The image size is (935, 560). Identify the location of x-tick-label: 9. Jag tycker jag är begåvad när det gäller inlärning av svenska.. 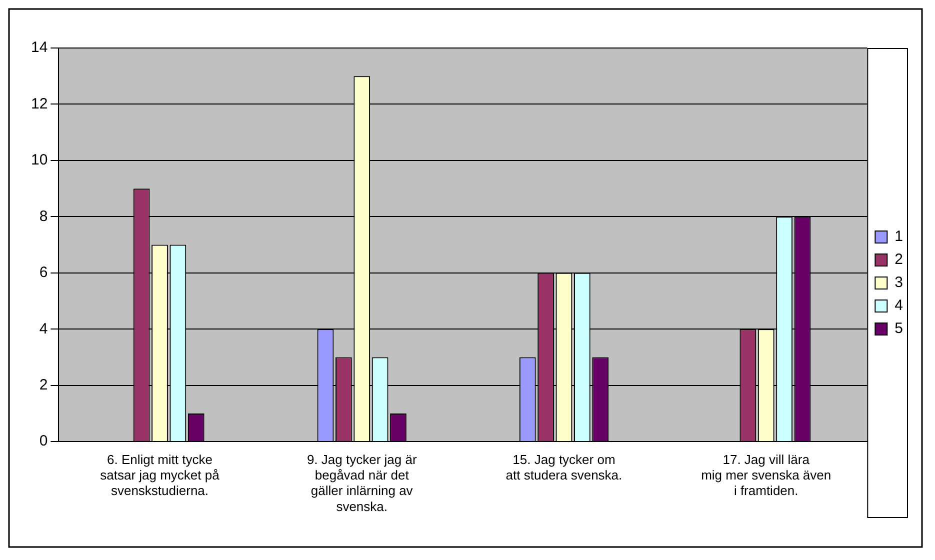
(362, 483).